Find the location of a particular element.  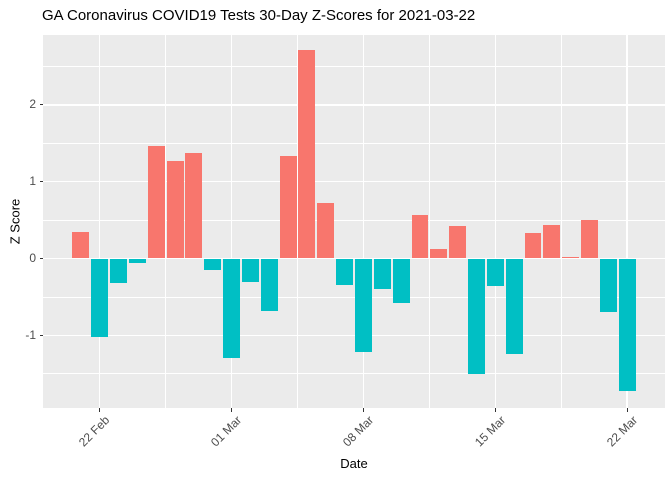

y-axis-title: Z Score is located at coordinates (15, 221).